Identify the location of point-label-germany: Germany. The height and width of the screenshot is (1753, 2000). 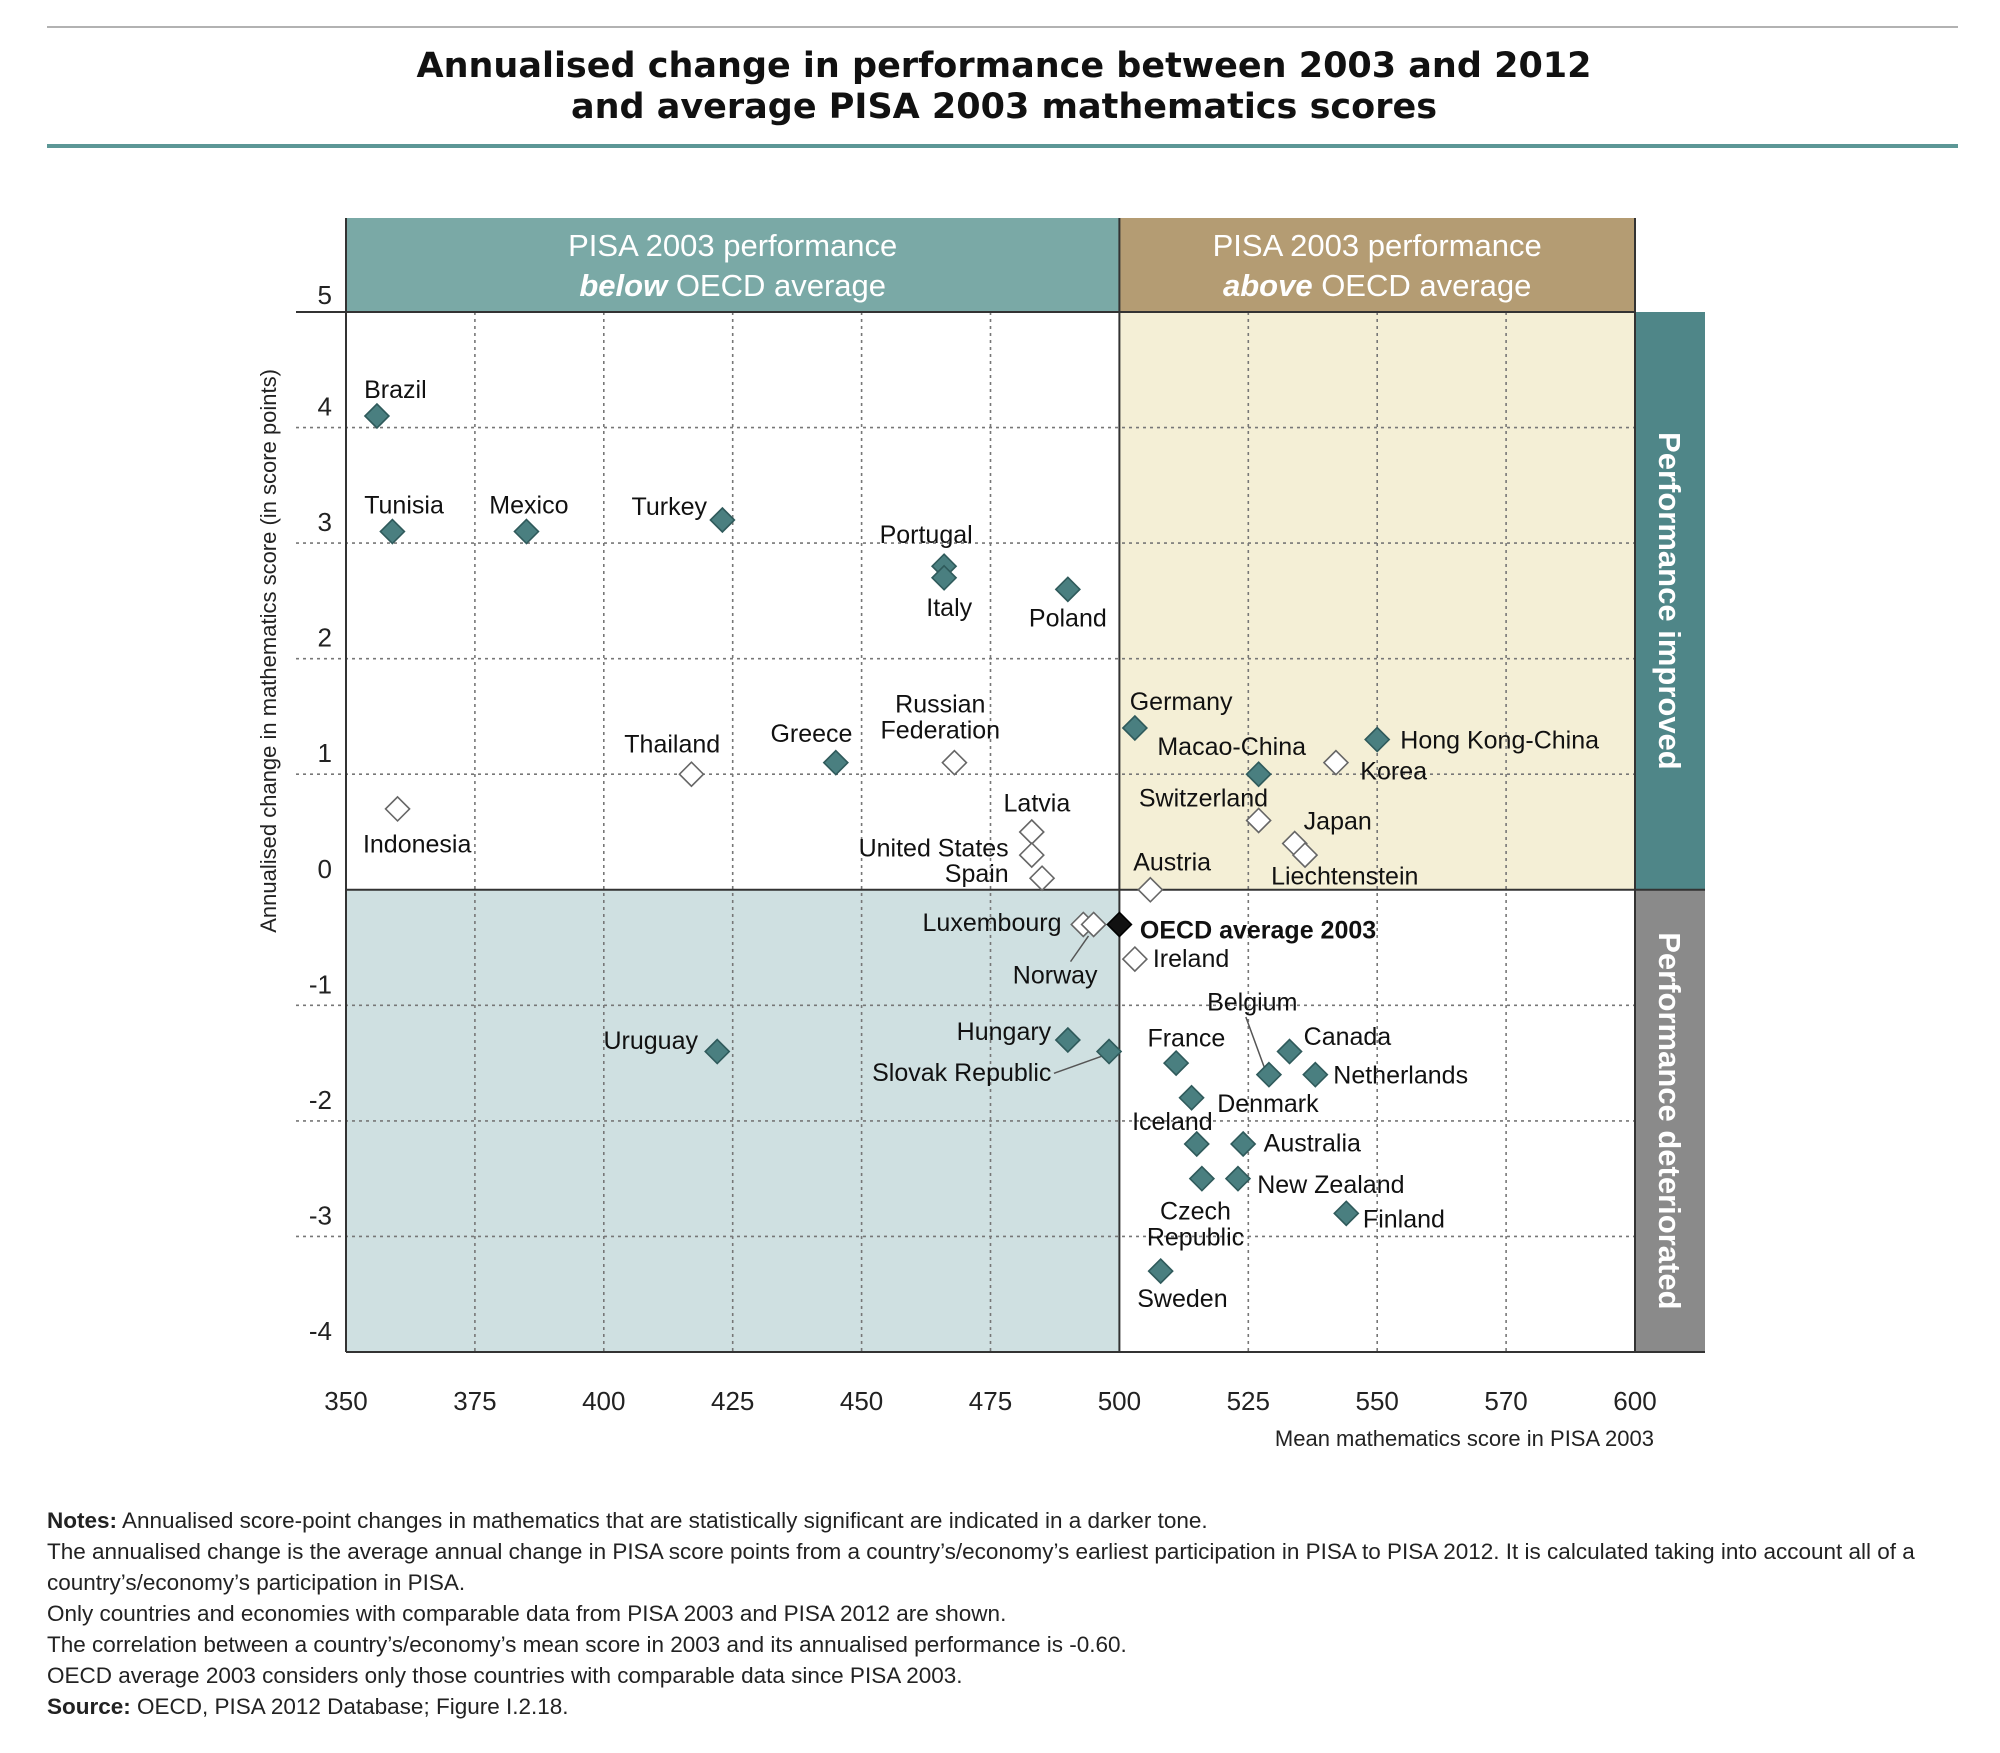
(1181, 702).